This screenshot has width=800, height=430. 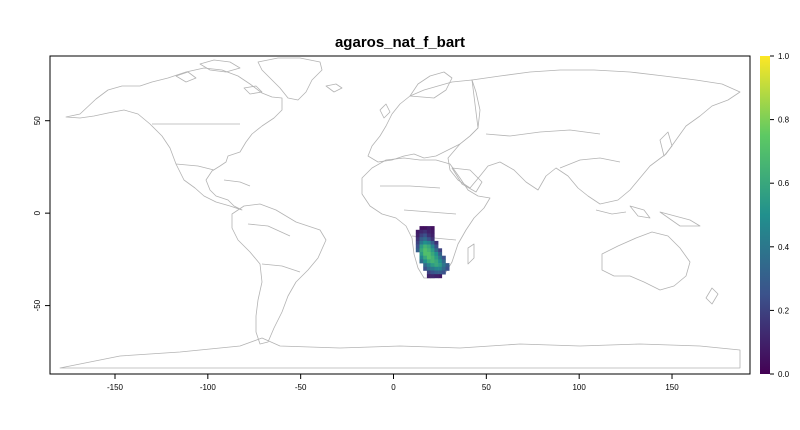 I want to click on colorbar-tick-label: 0.0, so click(x=784, y=374).